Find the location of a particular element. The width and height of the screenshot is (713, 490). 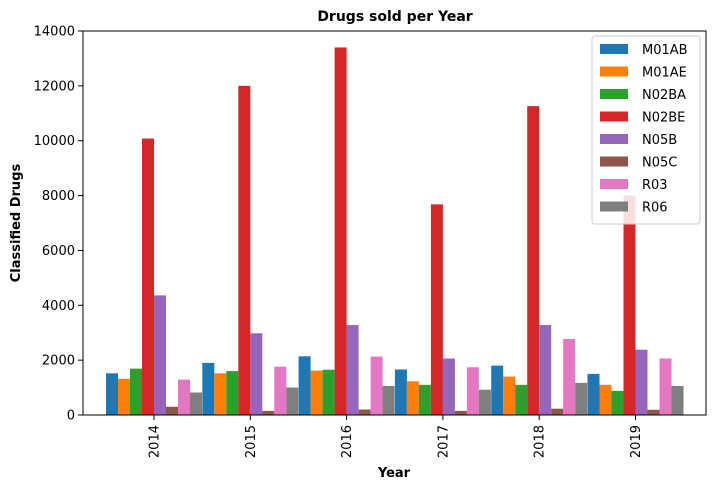

legend-swatch-r06 is located at coordinates (614, 206).